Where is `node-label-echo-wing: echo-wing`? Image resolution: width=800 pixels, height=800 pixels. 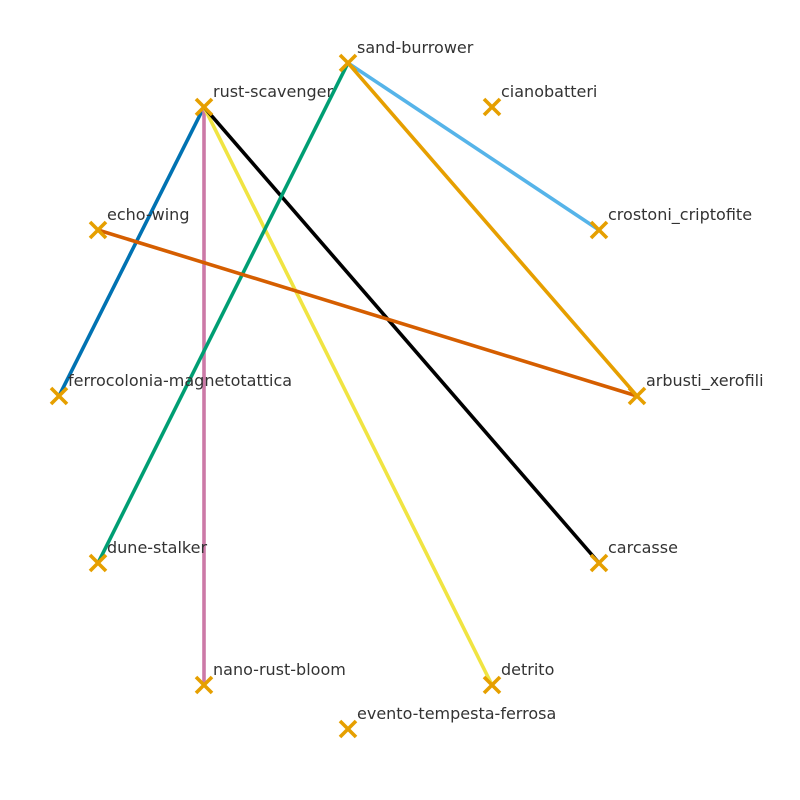
node-label-echo-wing: echo-wing is located at coordinates (148, 214).